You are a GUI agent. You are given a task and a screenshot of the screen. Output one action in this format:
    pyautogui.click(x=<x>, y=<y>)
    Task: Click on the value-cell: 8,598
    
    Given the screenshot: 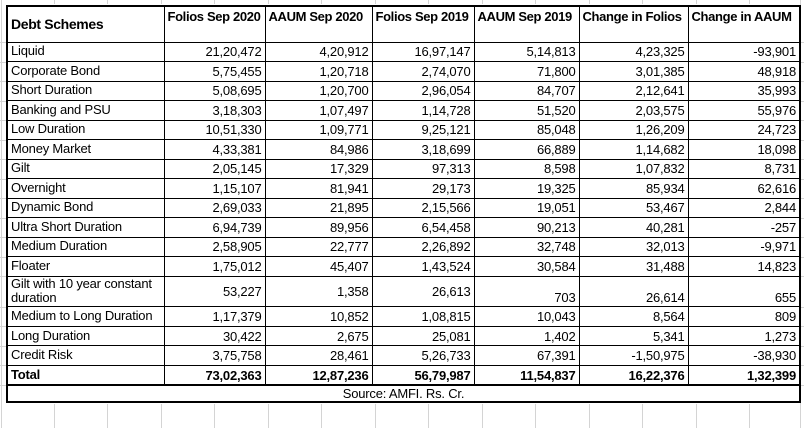 What is the action you would take?
    pyautogui.click(x=526, y=168)
    